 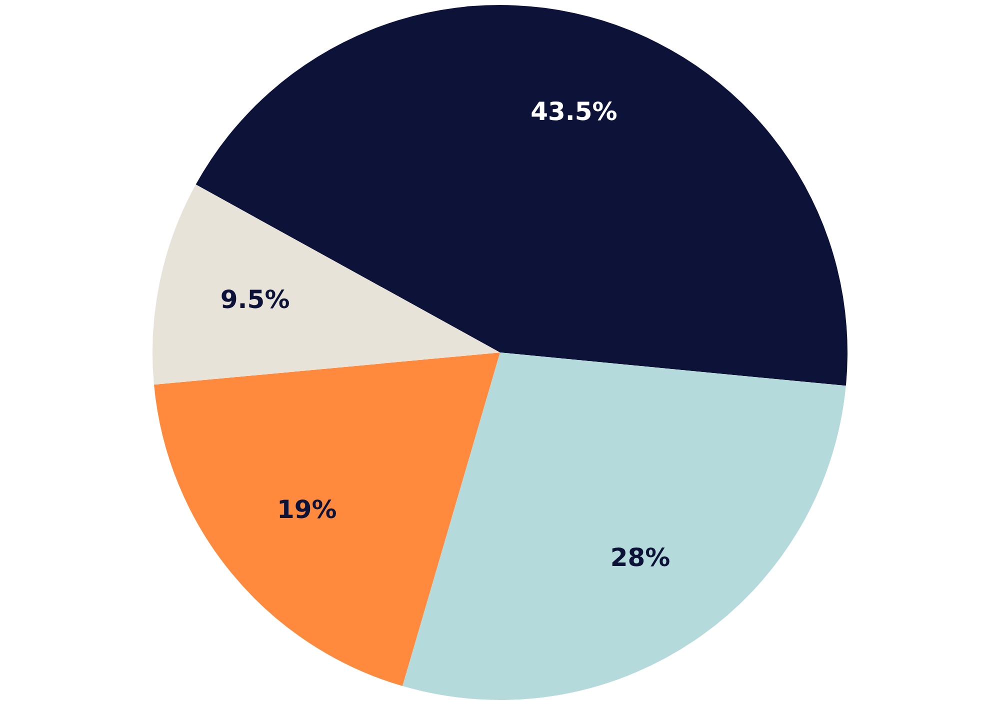 What do you see at coordinates (307, 509) in the screenshot?
I see `data-label: 19%` at bounding box center [307, 509].